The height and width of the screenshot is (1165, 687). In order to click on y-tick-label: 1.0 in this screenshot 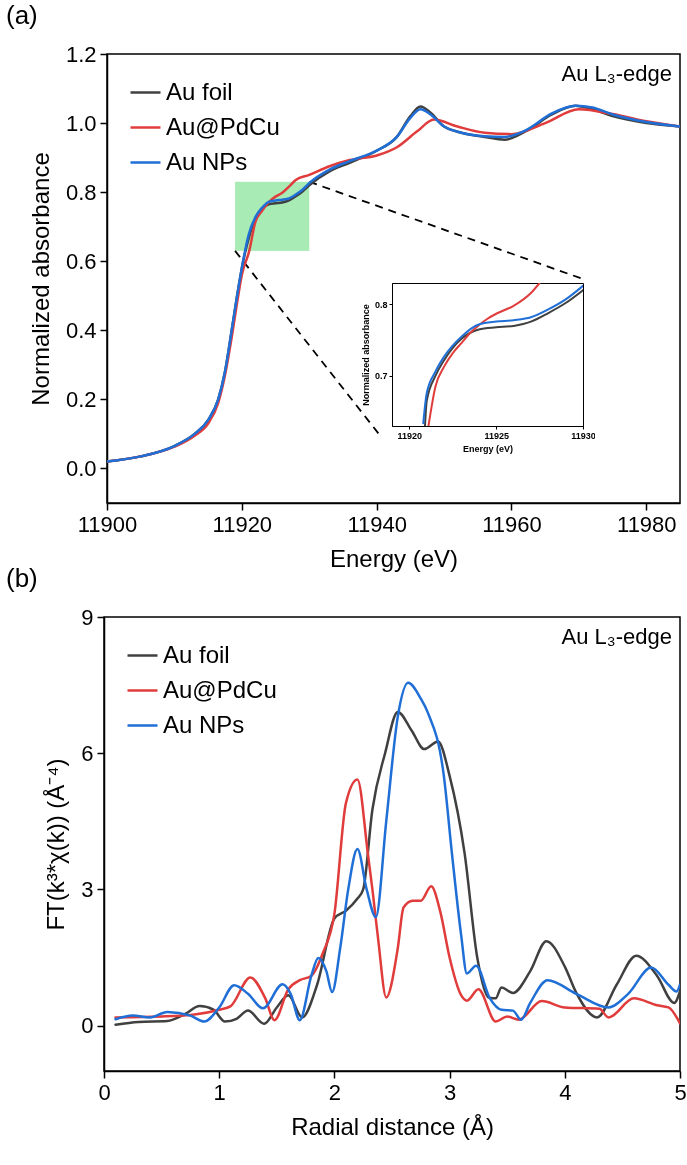, I will do `click(81, 123)`.